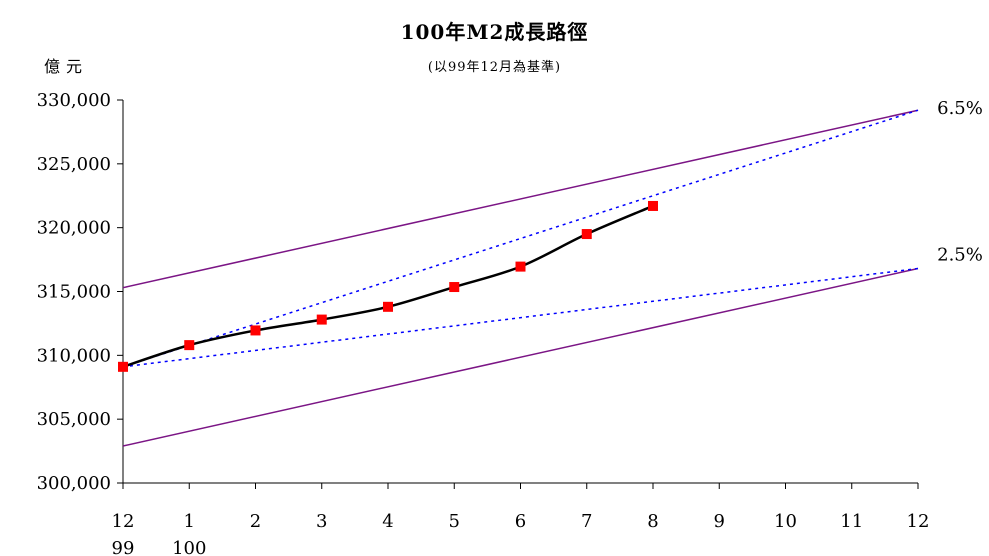  Describe the element at coordinates (520, 317) in the screenshot. I see `growth-path-line` at that location.